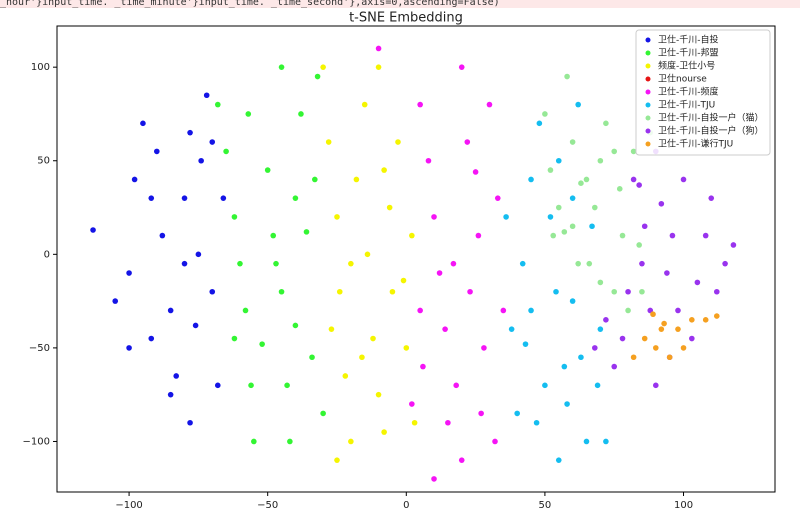  What do you see at coordinates (683, 505) in the screenshot?
I see `x-tick-label: 100` at bounding box center [683, 505].